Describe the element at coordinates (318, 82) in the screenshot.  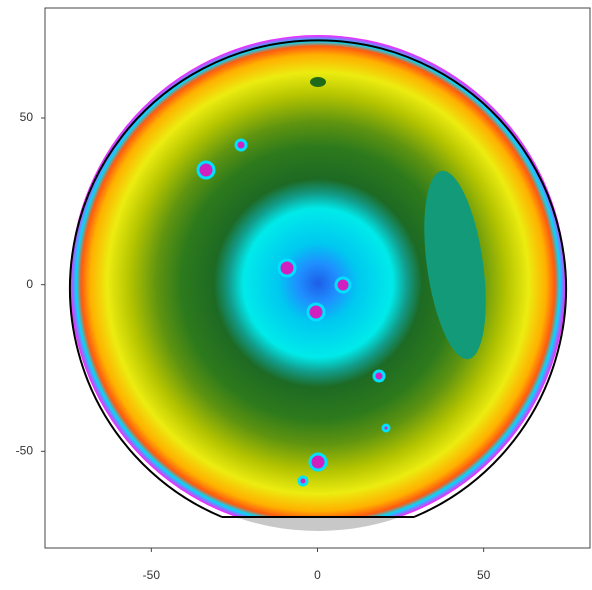
I see `contour-spot` at that location.